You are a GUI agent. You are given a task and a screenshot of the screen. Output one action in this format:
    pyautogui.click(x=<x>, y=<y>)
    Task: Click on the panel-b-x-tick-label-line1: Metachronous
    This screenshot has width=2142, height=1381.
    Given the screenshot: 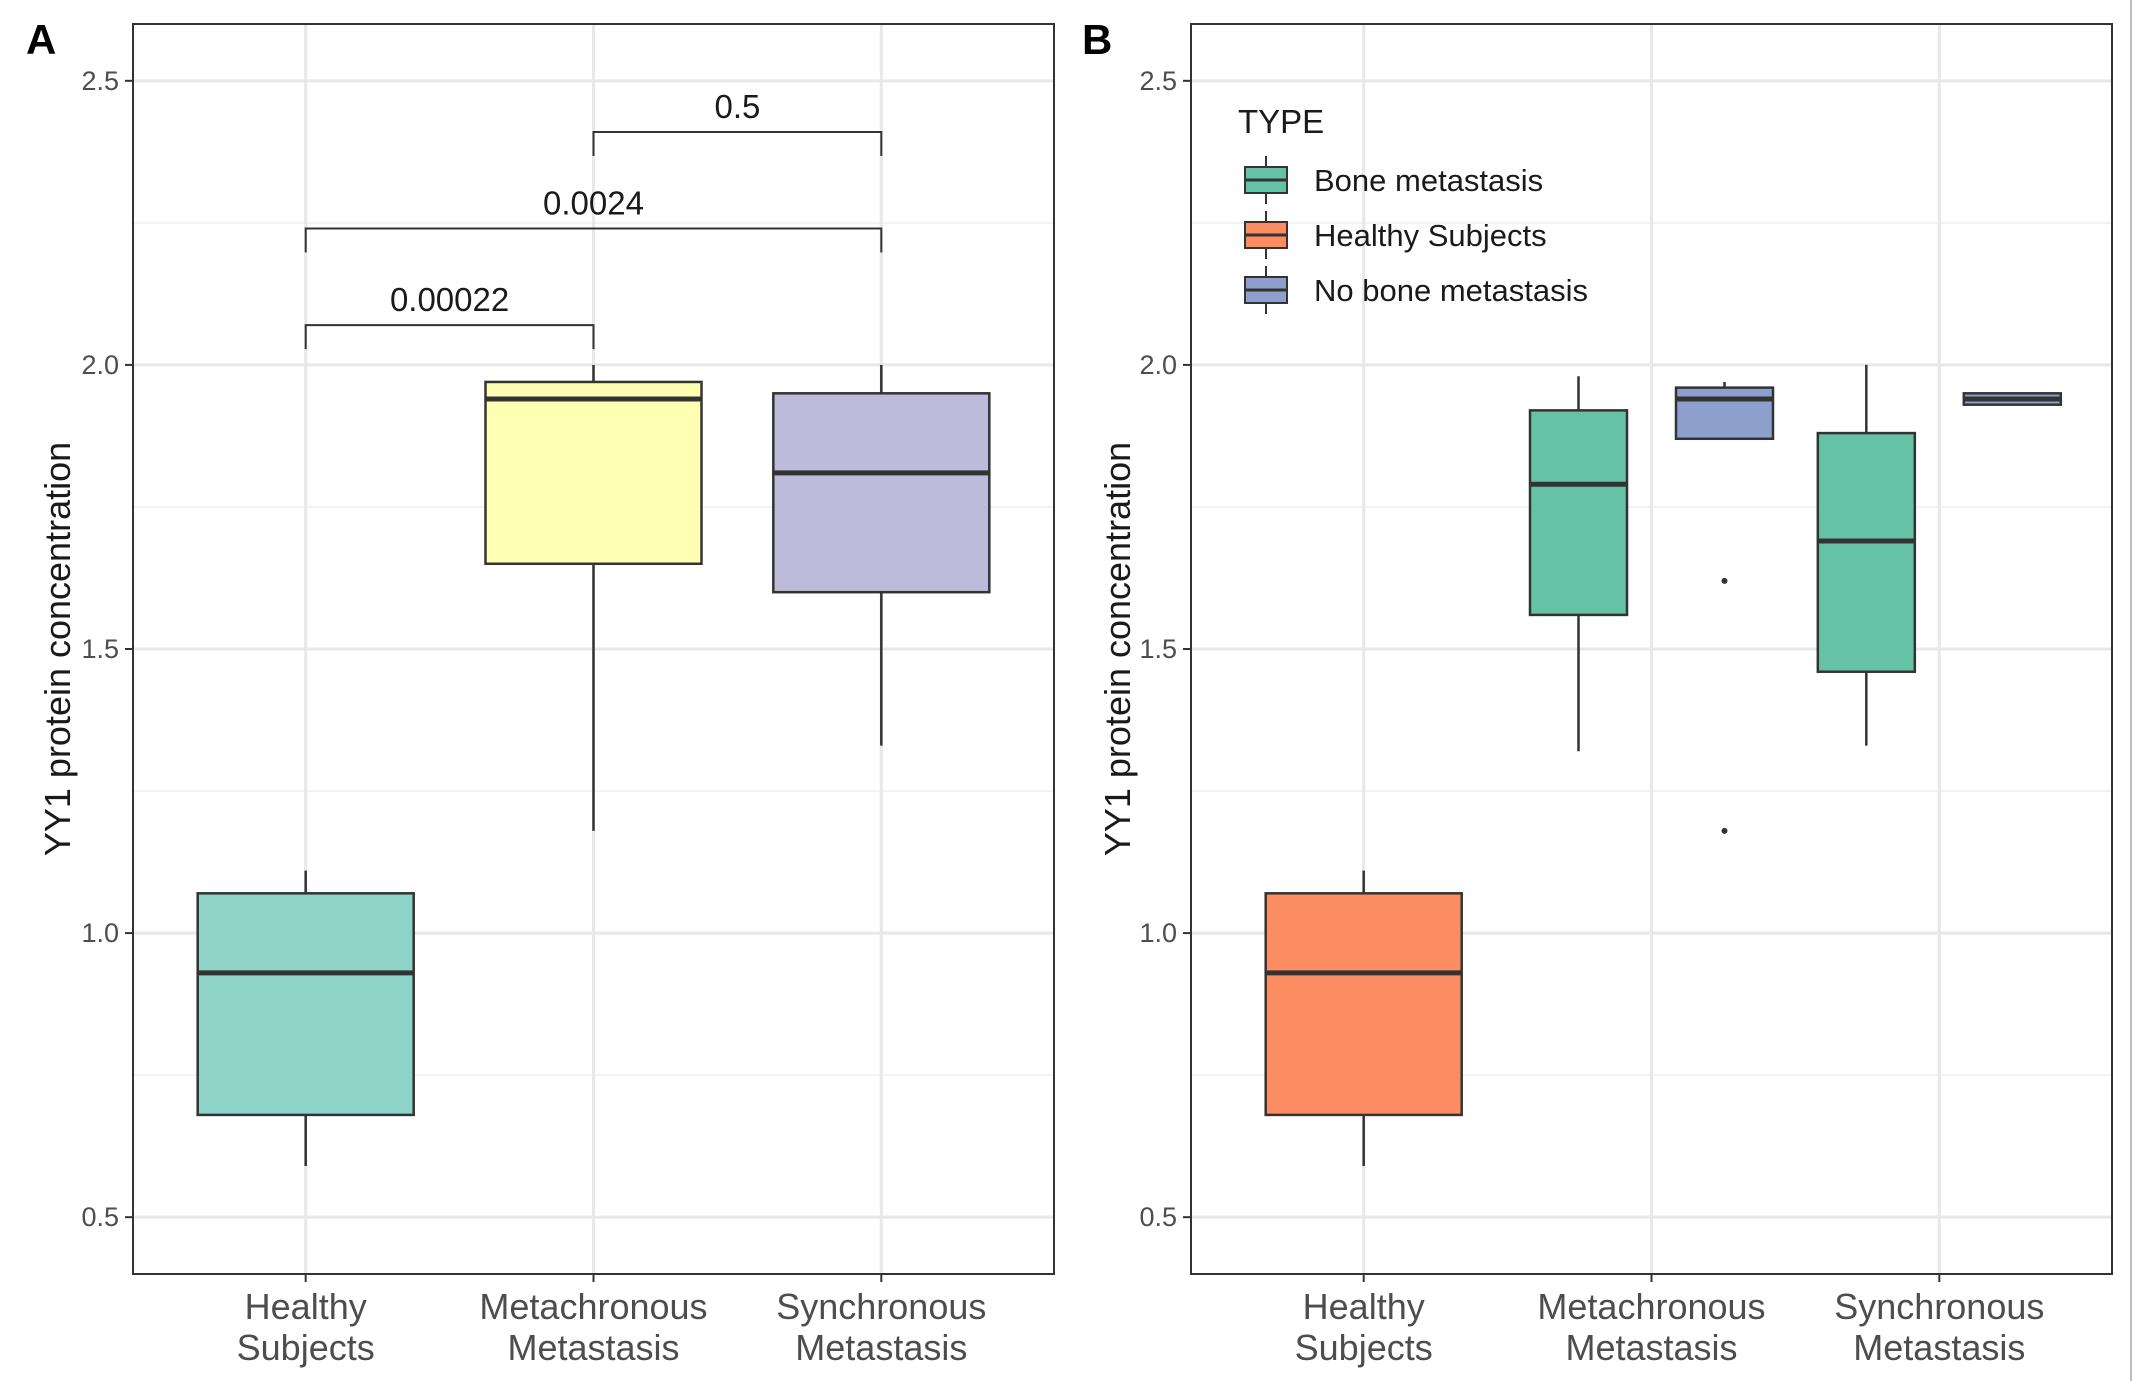 What is the action you would take?
    pyautogui.click(x=1651, y=1306)
    